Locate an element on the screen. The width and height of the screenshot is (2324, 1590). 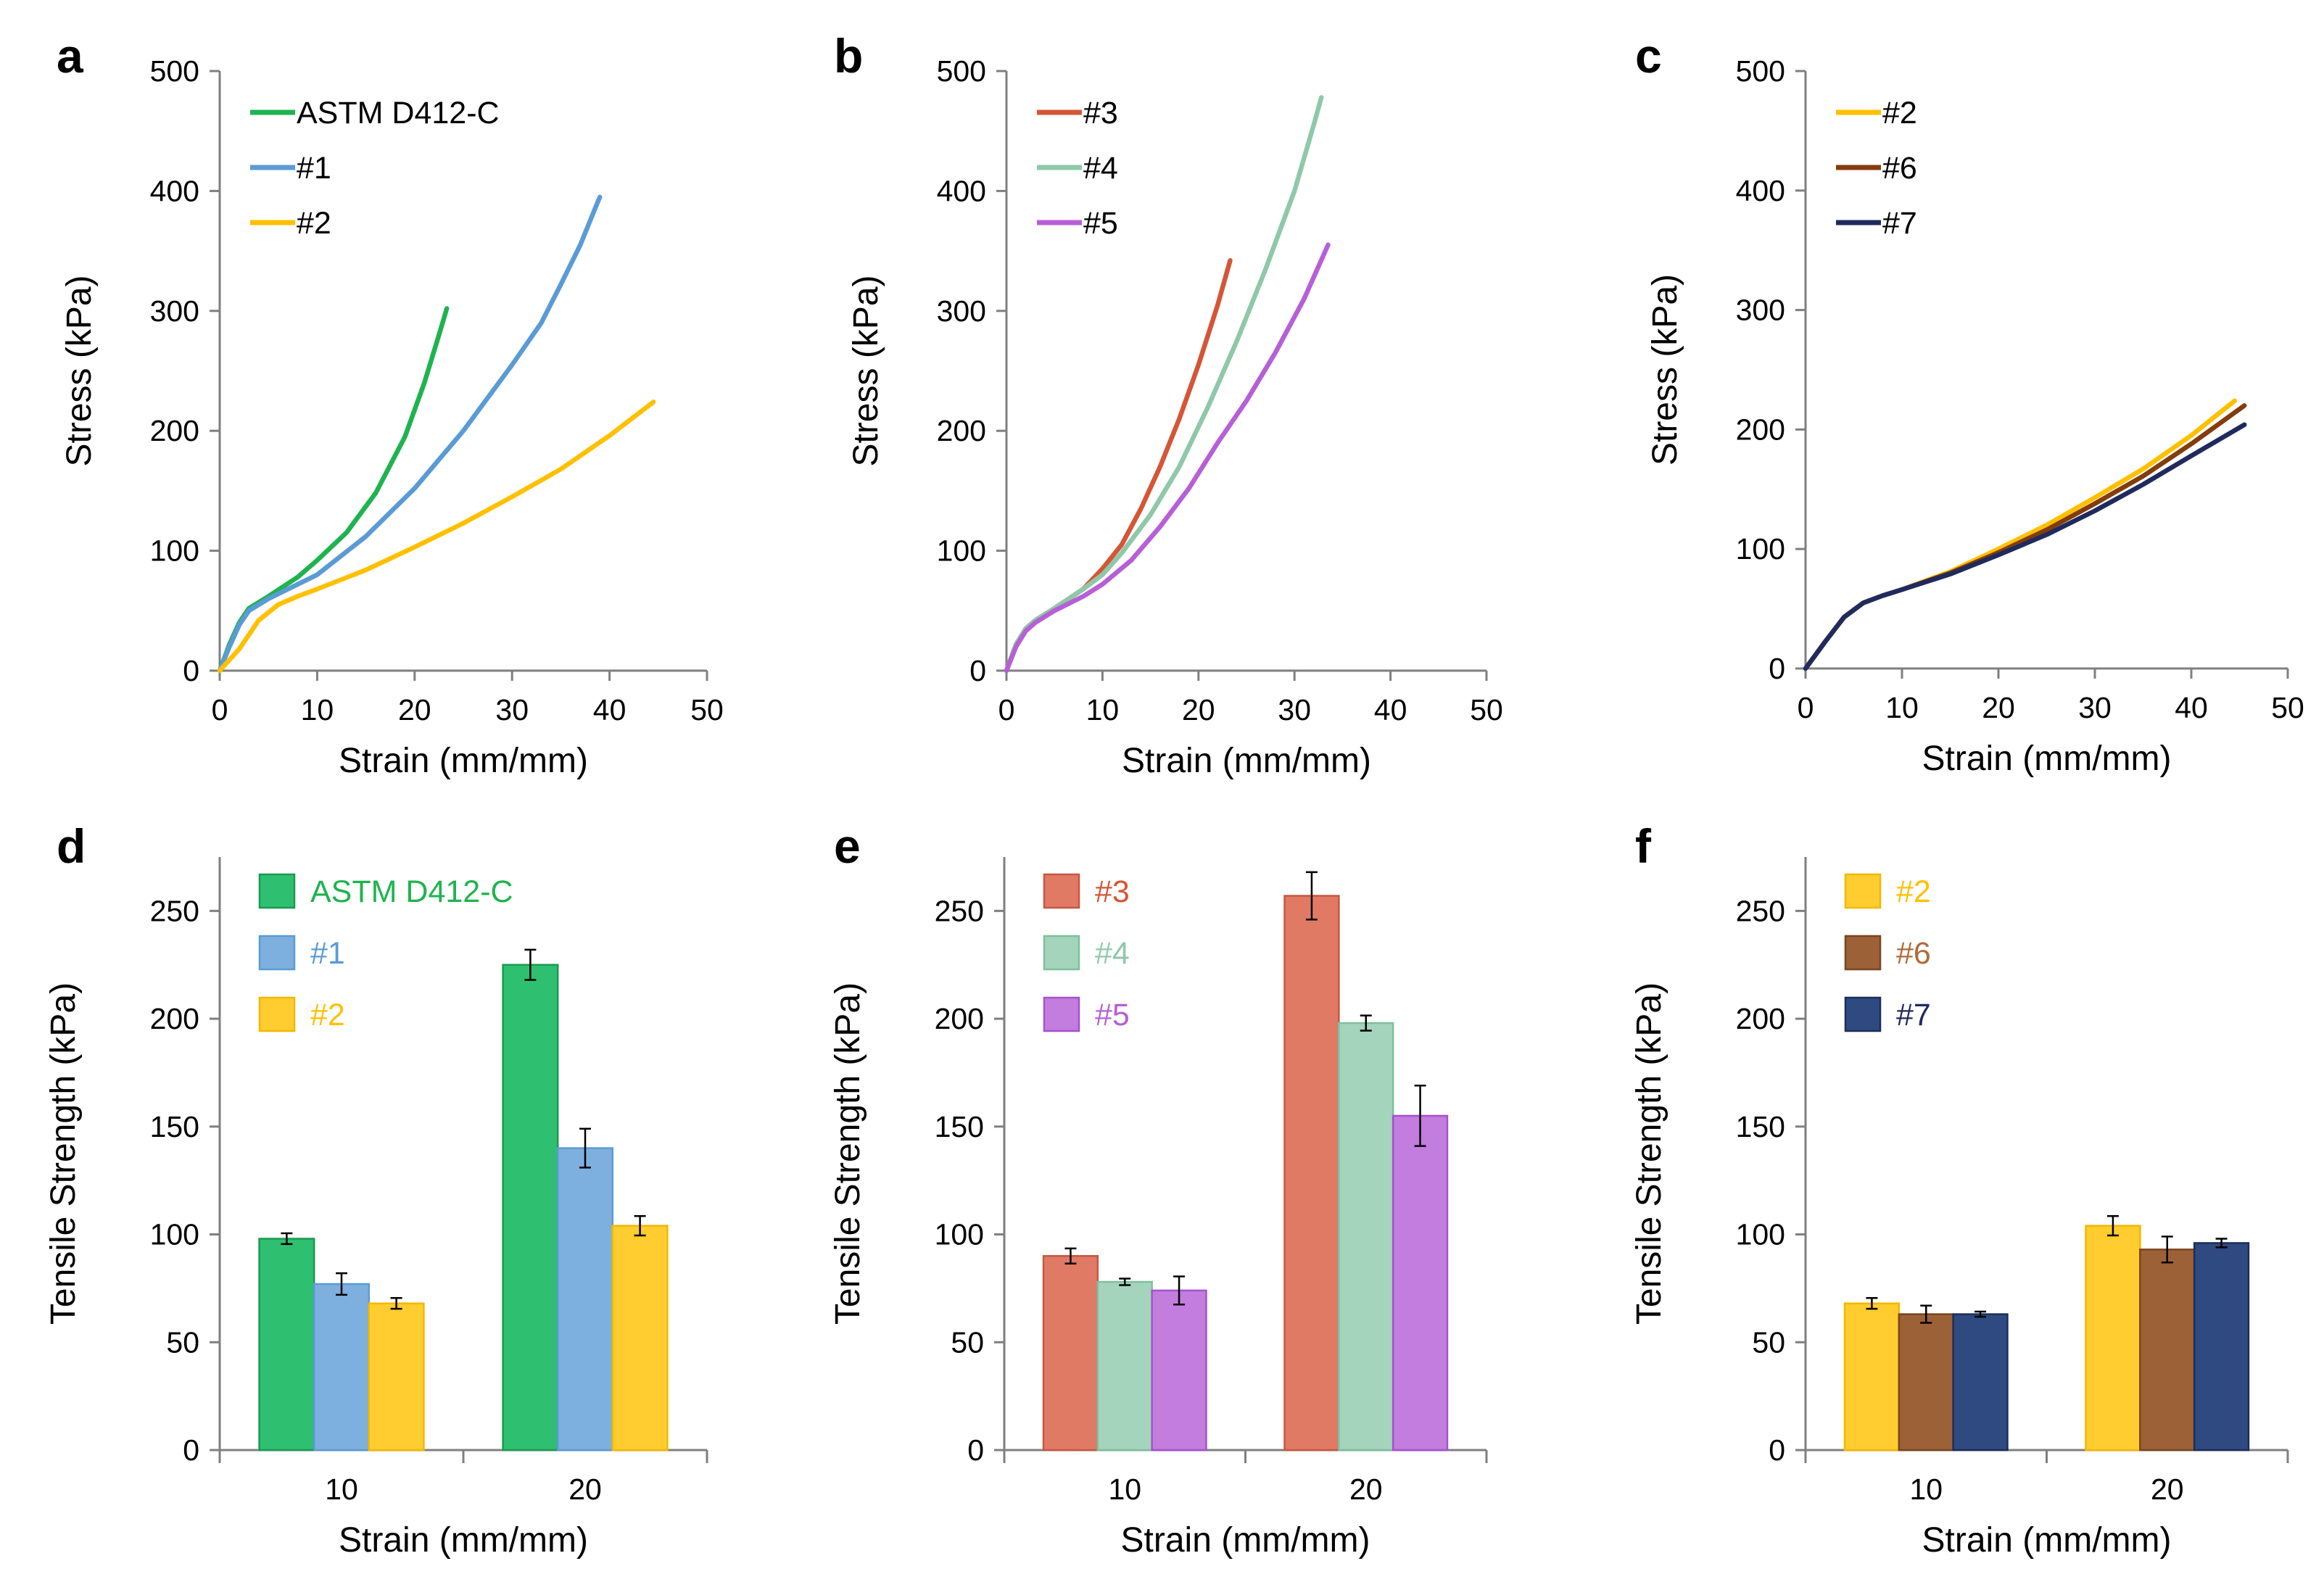
panel-letter-d: d is located at coordinates (71, 846).